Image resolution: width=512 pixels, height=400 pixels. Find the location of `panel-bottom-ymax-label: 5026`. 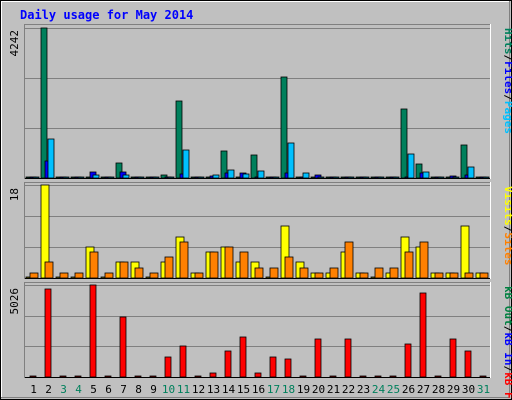

panel-bottom-ymax-label: 5026 is located at coordinates (14, 301).